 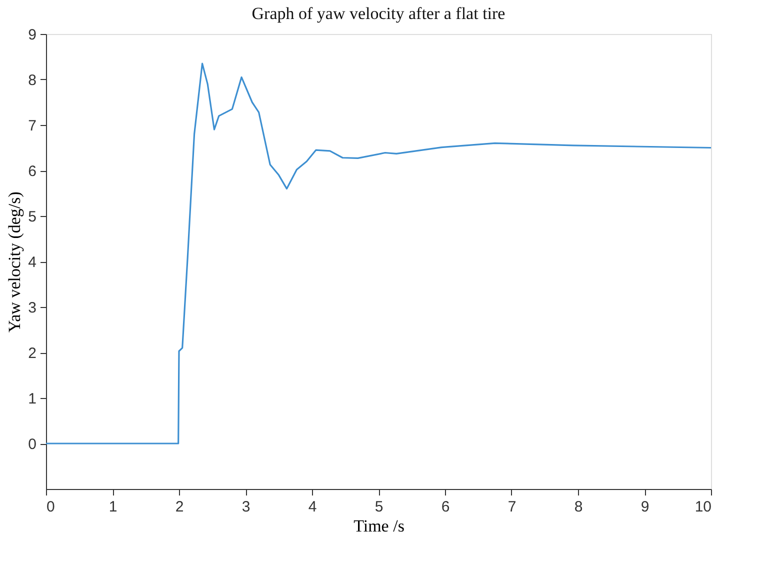 I want to click on x-tick-label: 4, so click(x=312, y=507).